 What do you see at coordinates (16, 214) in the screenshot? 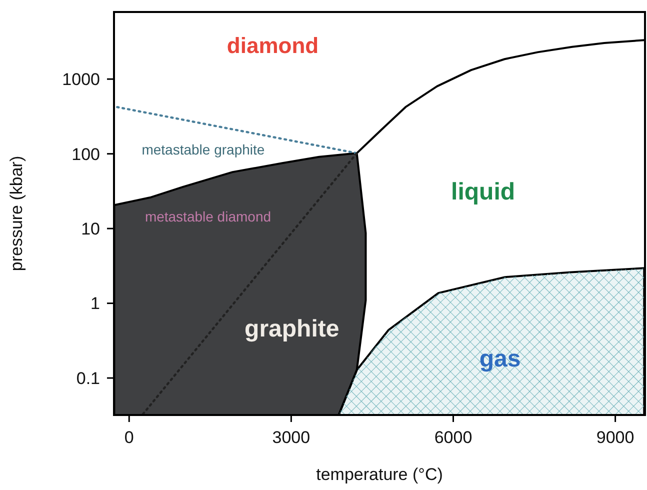
I see `y-axis-title: pressure (kbar)` at bounding box center [16, 214].